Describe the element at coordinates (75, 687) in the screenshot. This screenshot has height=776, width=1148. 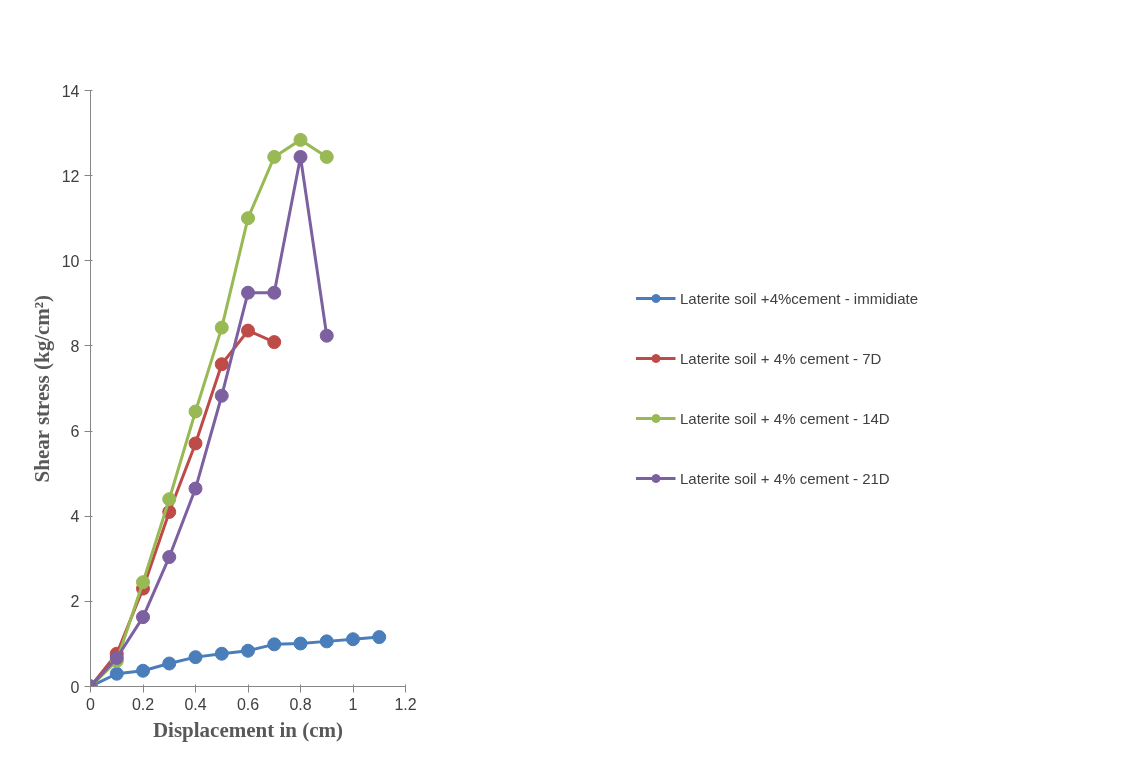
I see `y-tick-label: 0` at that location.